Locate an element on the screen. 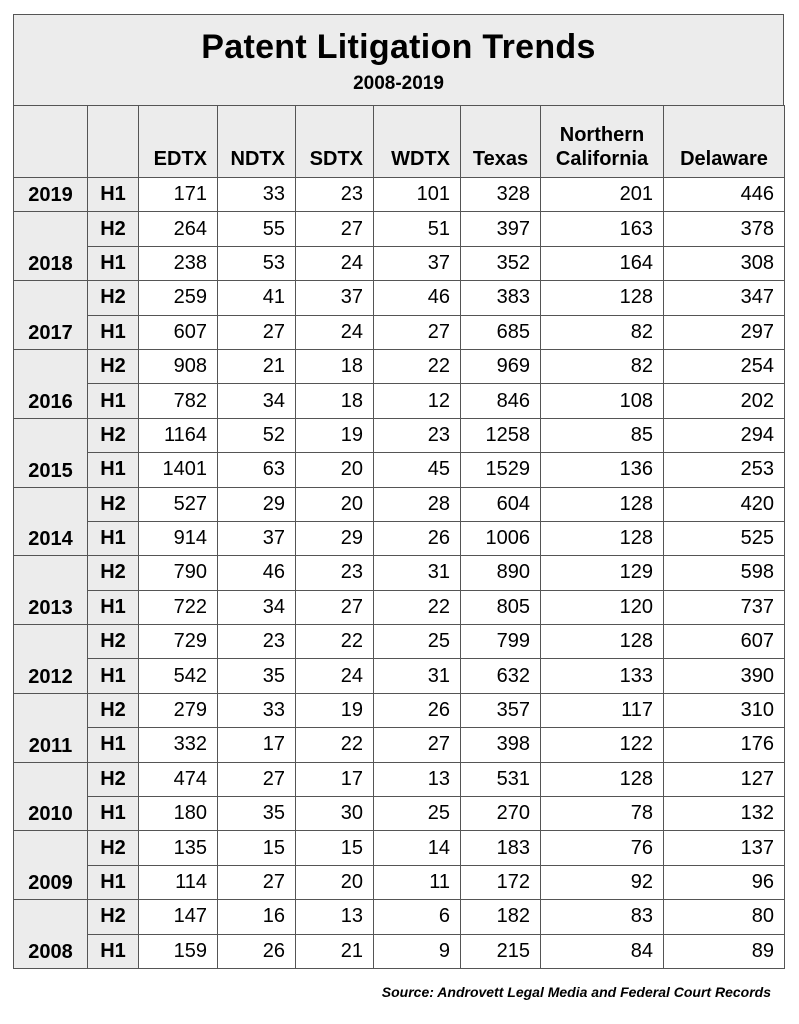 The image size is (799, 1024). table-row: 2011 H2 279 33 19 26 357 117 310 is located at coordinates (399, 727).